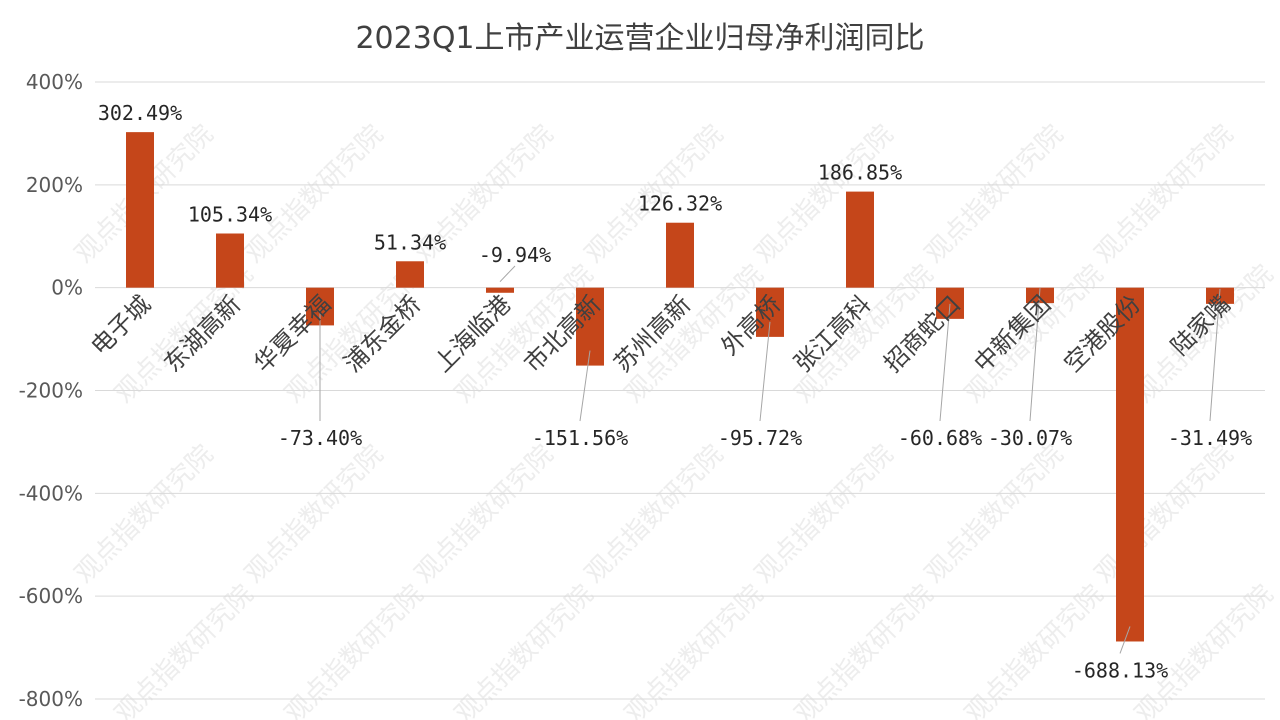 The width and height of the screenshot is (1280, 720). What do you see at coordinates (230, 215) in the screenshot?
I see `data-label: 105.34%` at bounding box center [230, 215].